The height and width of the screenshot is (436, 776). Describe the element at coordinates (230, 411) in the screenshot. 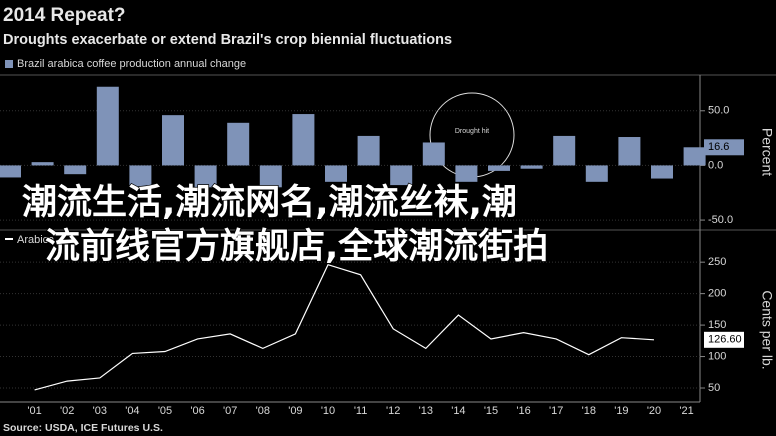

I see `x-tick-label: '07` at that location.